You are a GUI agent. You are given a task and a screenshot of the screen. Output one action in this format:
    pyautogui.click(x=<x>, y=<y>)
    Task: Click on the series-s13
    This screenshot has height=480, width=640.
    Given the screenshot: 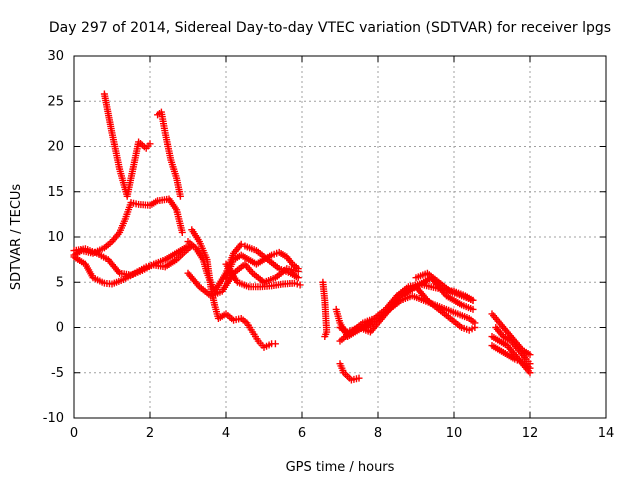 What is the action you would take?
    pyautogui.click(x=349, y=372)
    